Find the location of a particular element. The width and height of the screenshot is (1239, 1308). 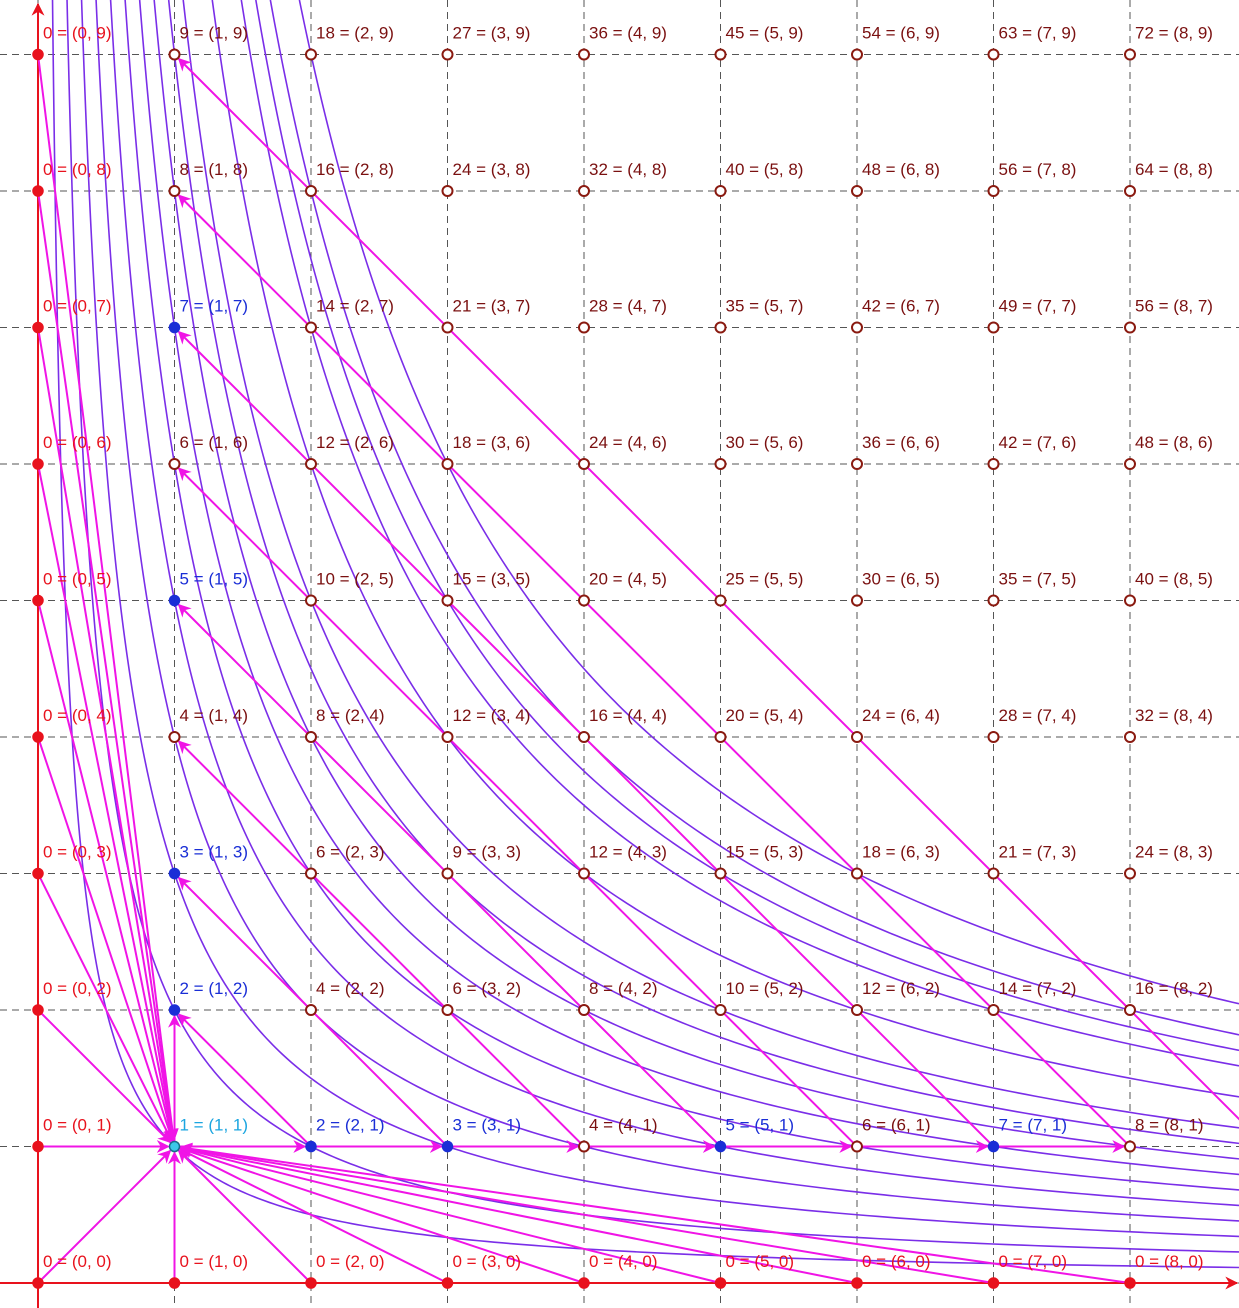

point-label: 3 = (3, 1) is located at coordinates (487, 1125).